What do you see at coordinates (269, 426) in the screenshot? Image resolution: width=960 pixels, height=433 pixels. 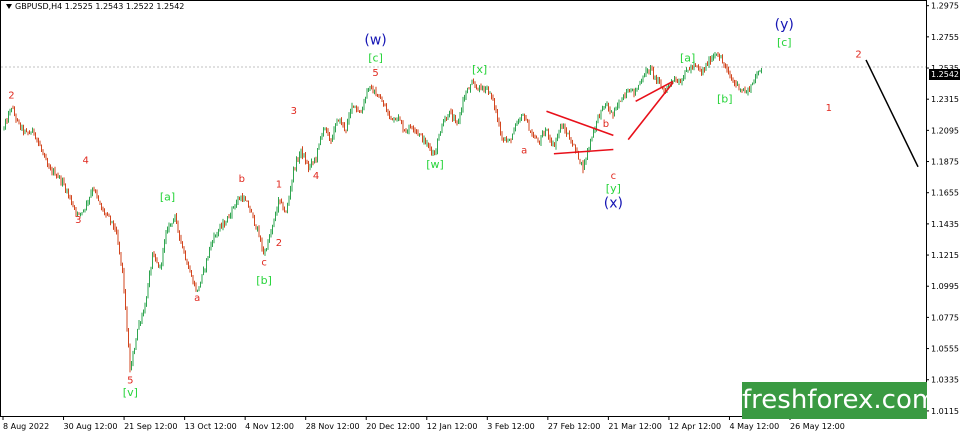 I see `x-tick-label: 4 Nov 12:00` at bounding box center [269, 426].